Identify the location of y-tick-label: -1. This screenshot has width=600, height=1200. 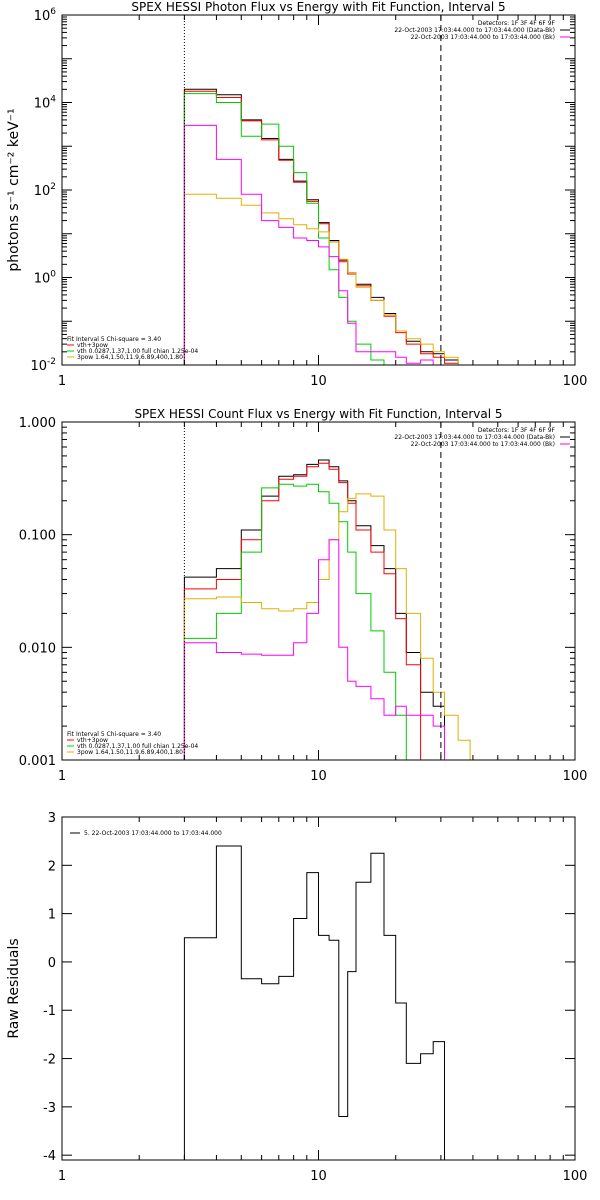
(49, 1011).